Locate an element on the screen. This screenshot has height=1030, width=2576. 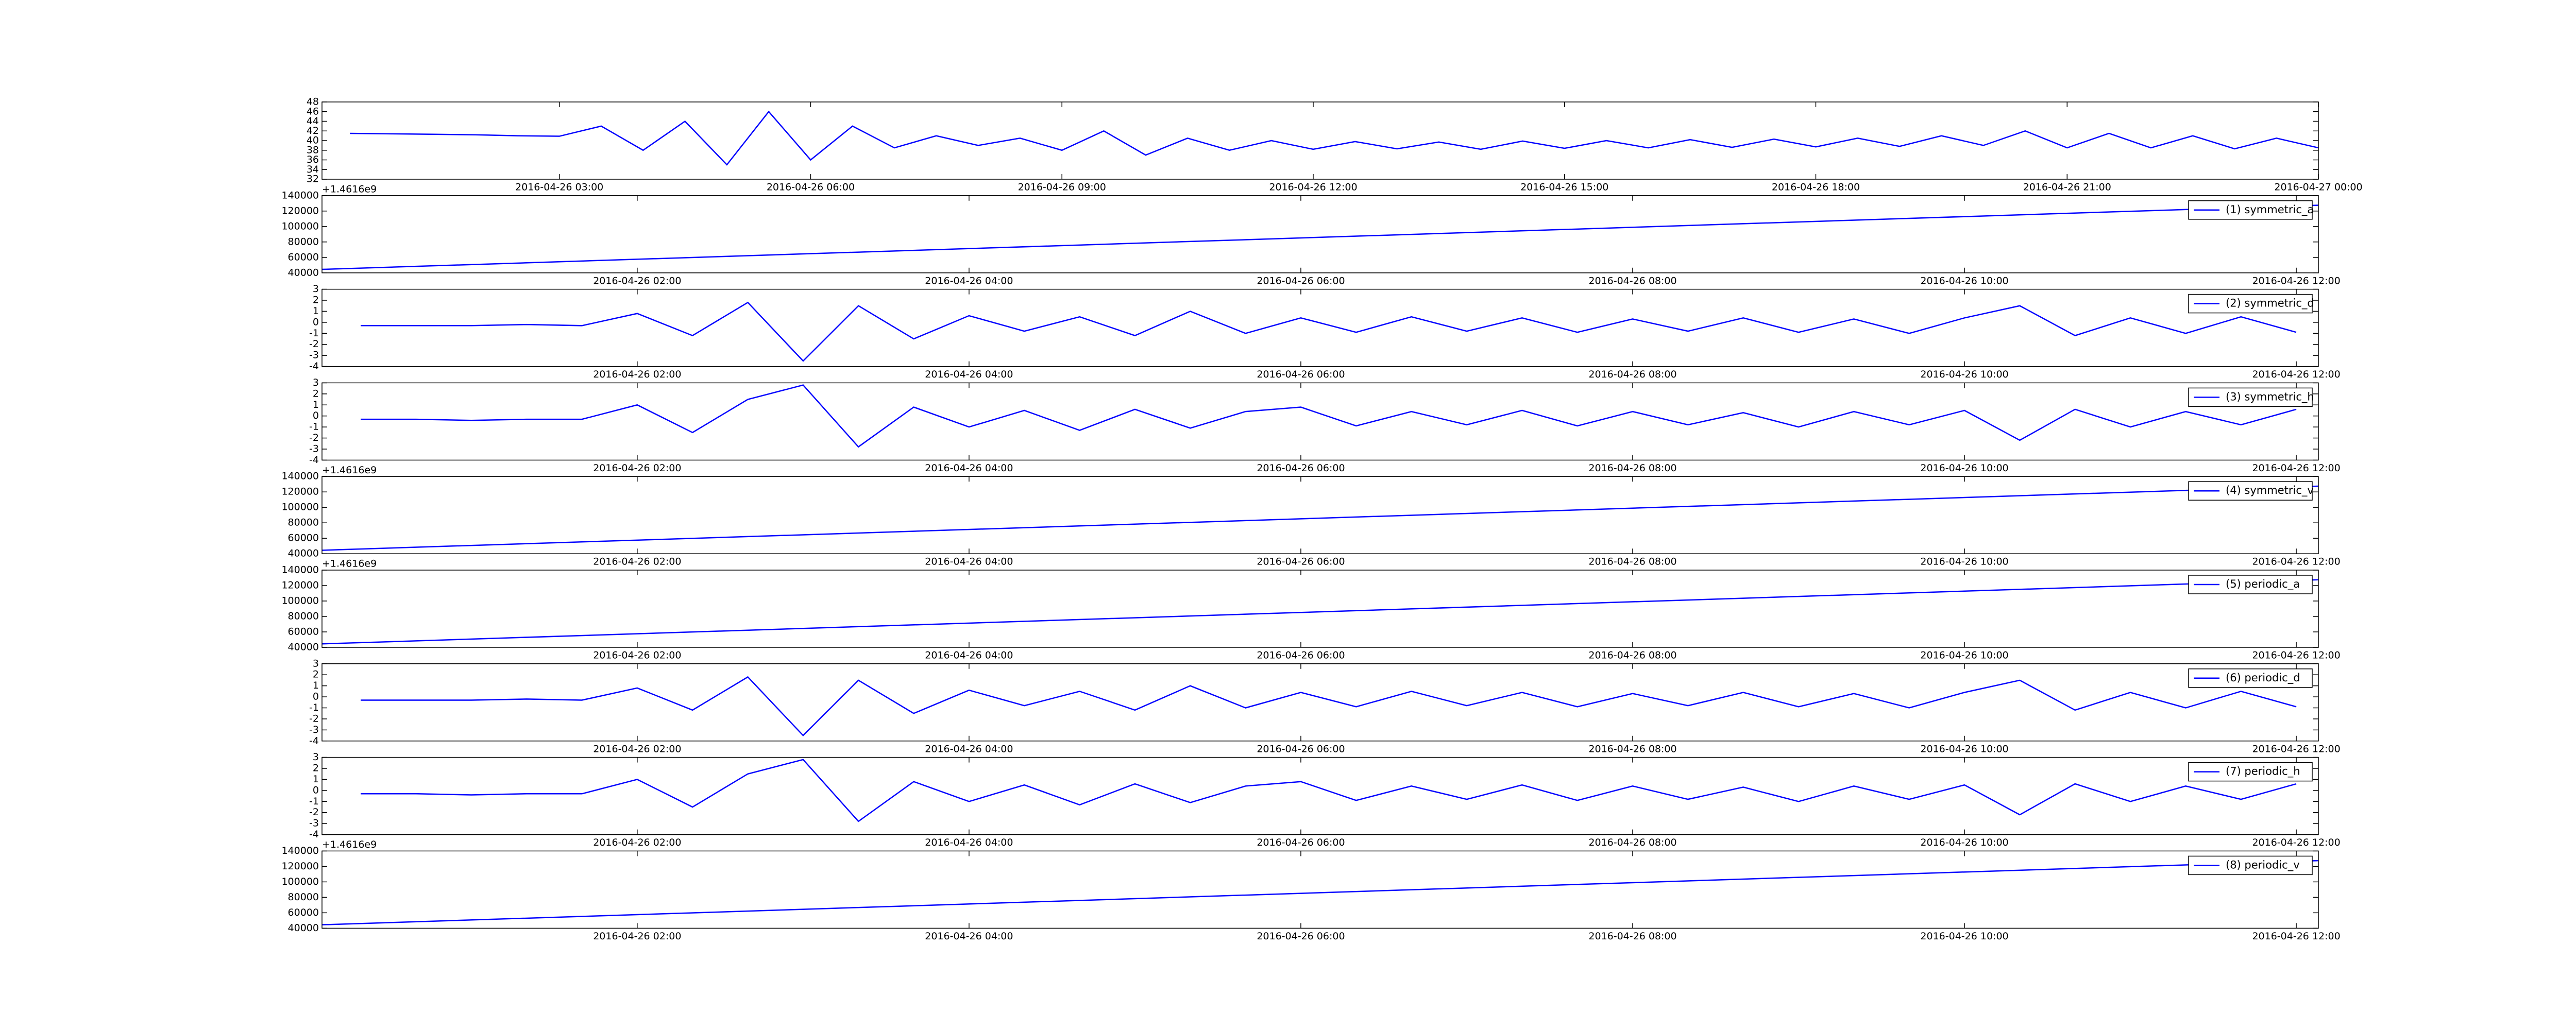
legend-label: (4) symmetric_v is located at coordinates (2270, 490).